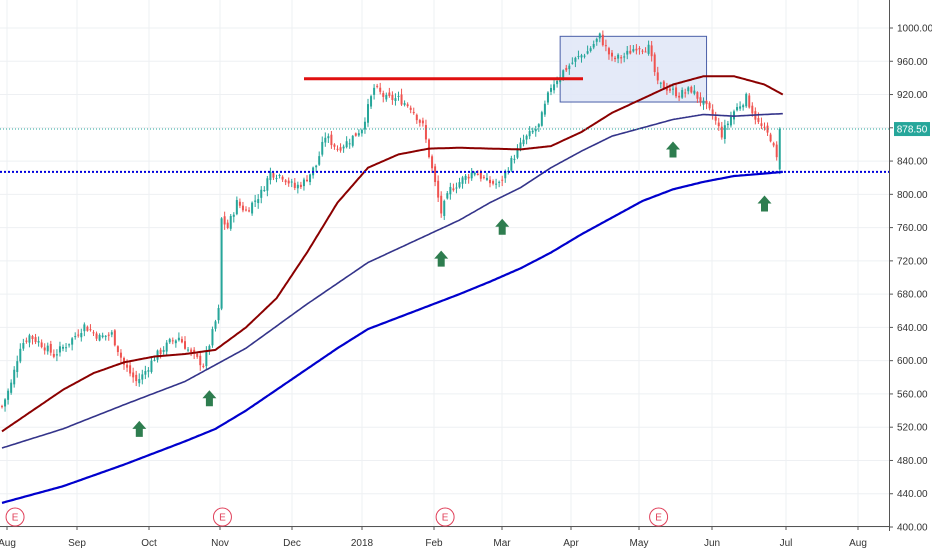  What do you see at coordinates (149, 543) in the screenshot?
I see `x-tick-label: Oct` at bounding box center [149, 543].